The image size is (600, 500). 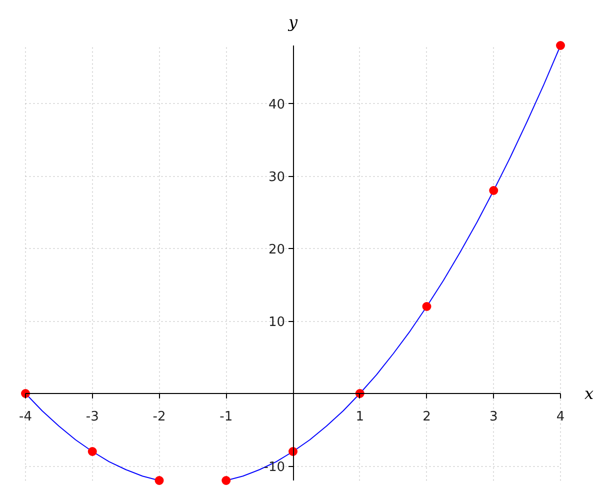 What do you see at coordinates (159, 417) in the screenshot?
I see `x-tick-label: -2` at bounding box center [159, 417].